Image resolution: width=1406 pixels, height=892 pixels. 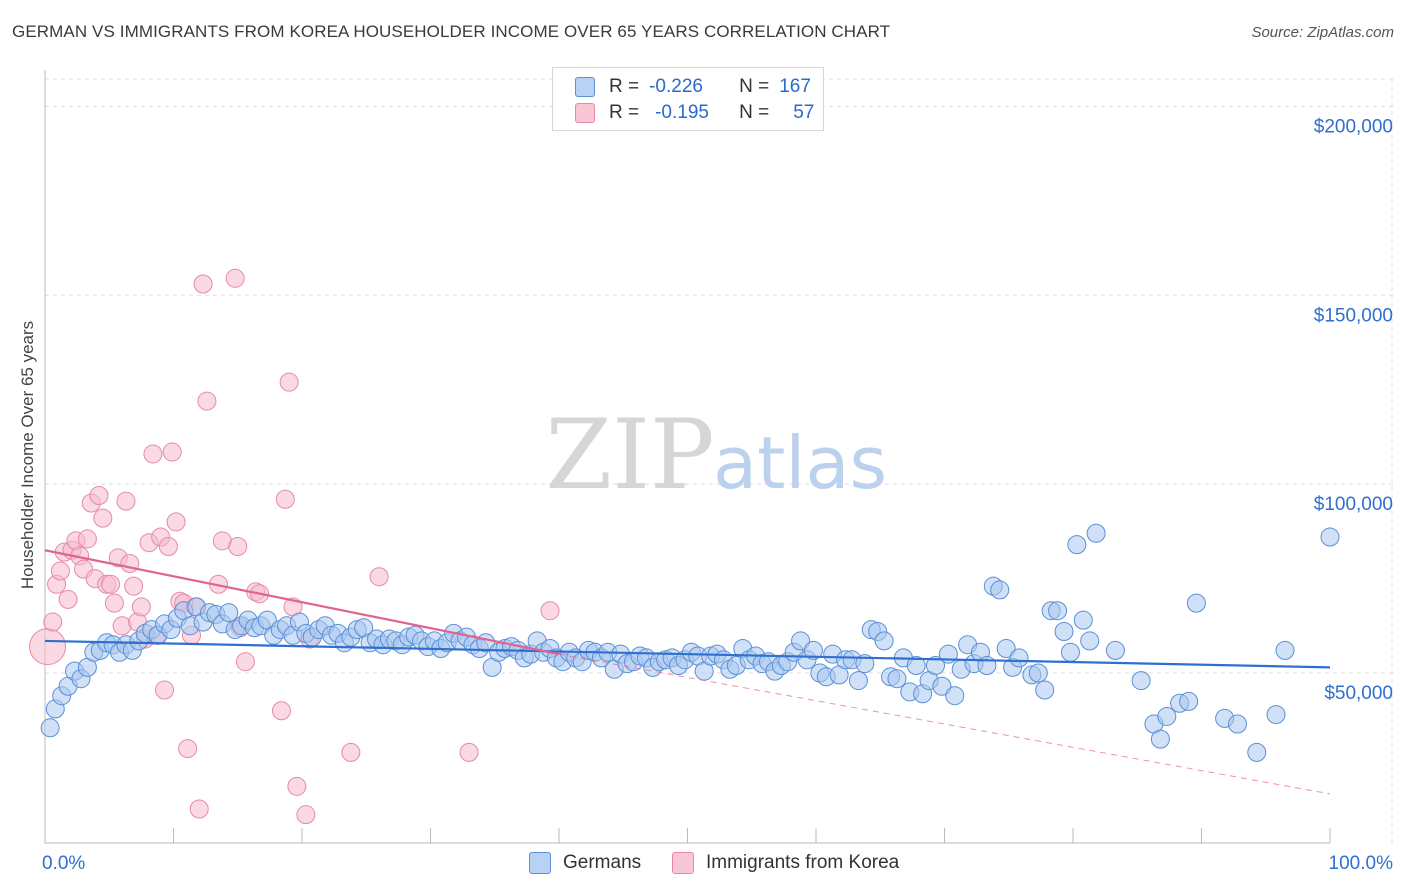 I want to click on x-tick-label: 0.0%, so click(x=63, y=863).